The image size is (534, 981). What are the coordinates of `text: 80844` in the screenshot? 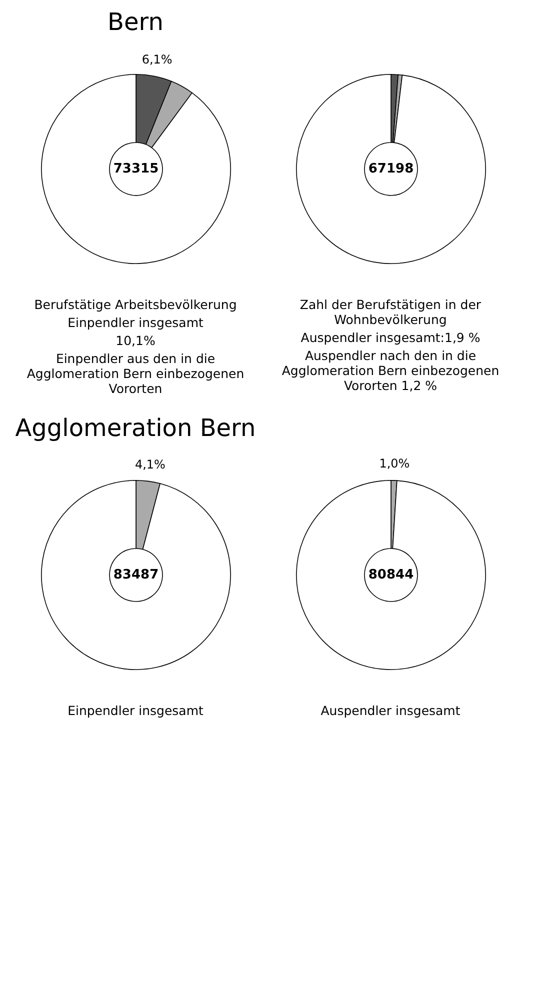 It's located at (391, 574).